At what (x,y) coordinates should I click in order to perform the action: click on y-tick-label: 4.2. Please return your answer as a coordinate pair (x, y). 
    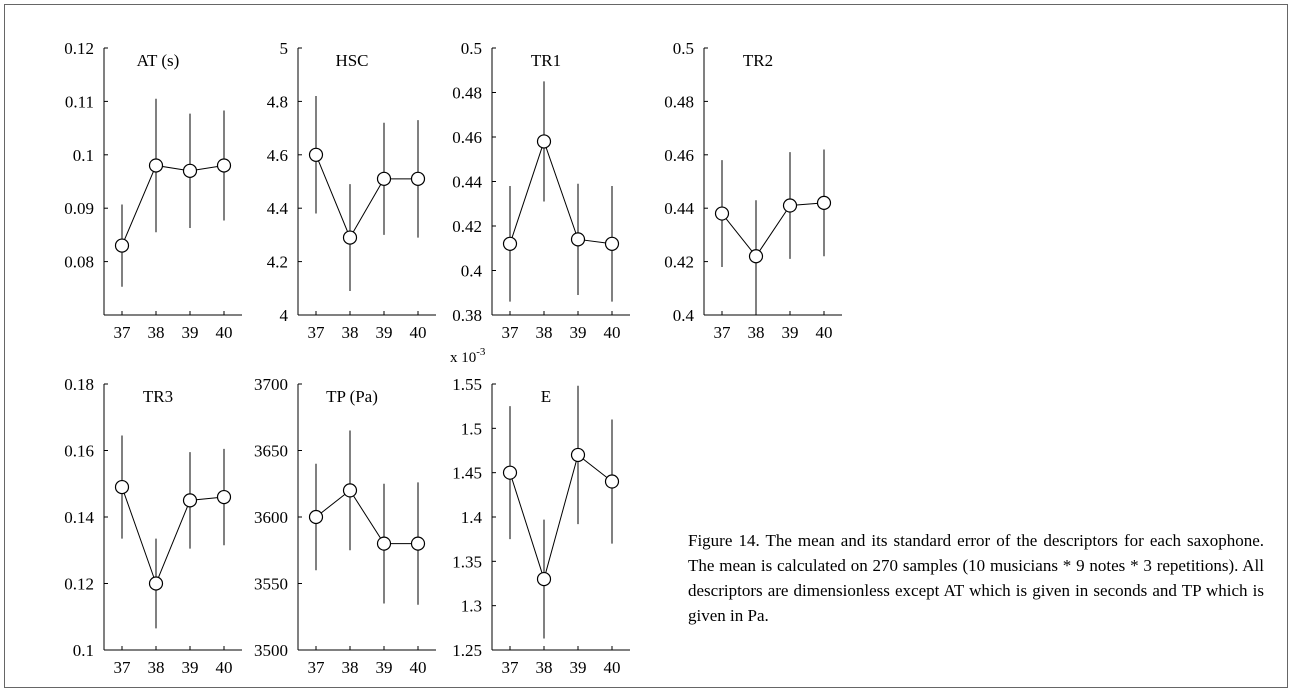
    Looking at the image, I should click on (277, 262).